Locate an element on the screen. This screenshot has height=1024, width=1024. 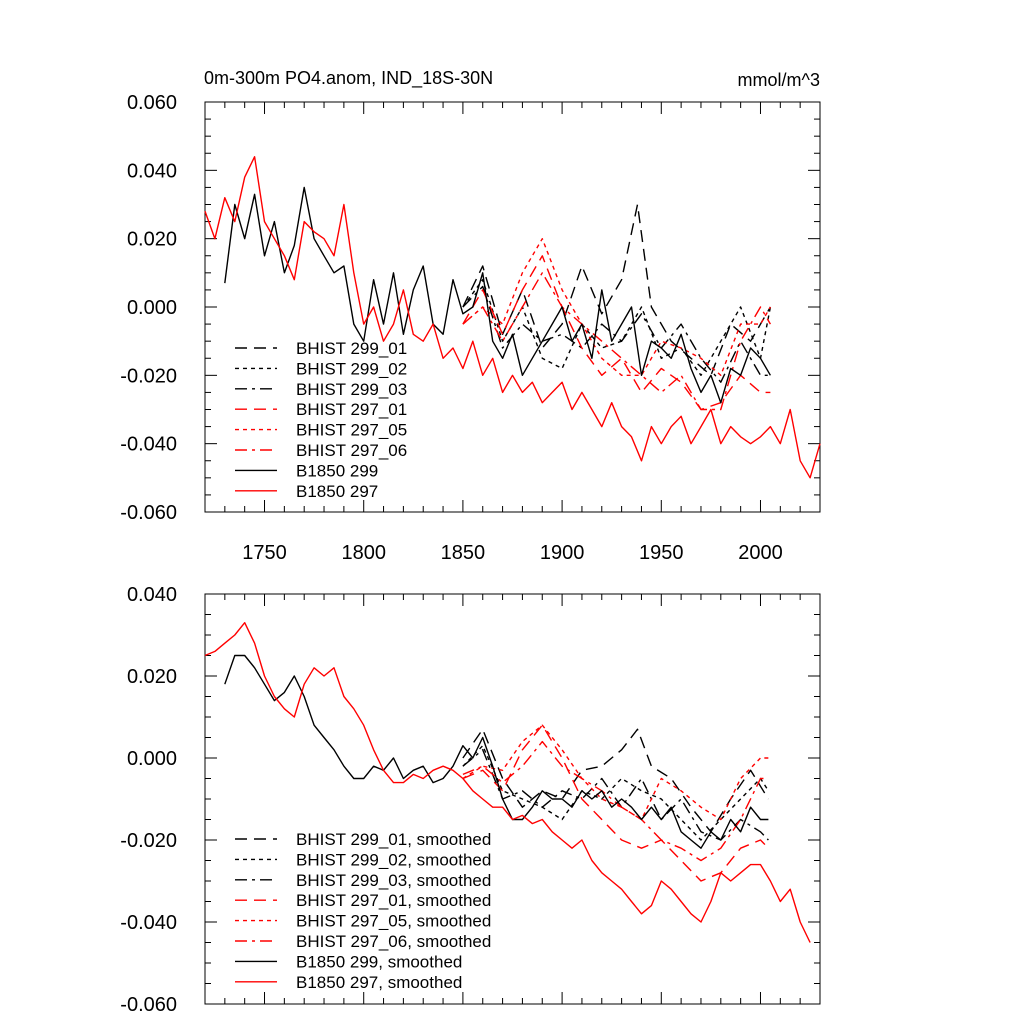
series-line-b1850-299-smoothed is located at coordinates (496, 751).